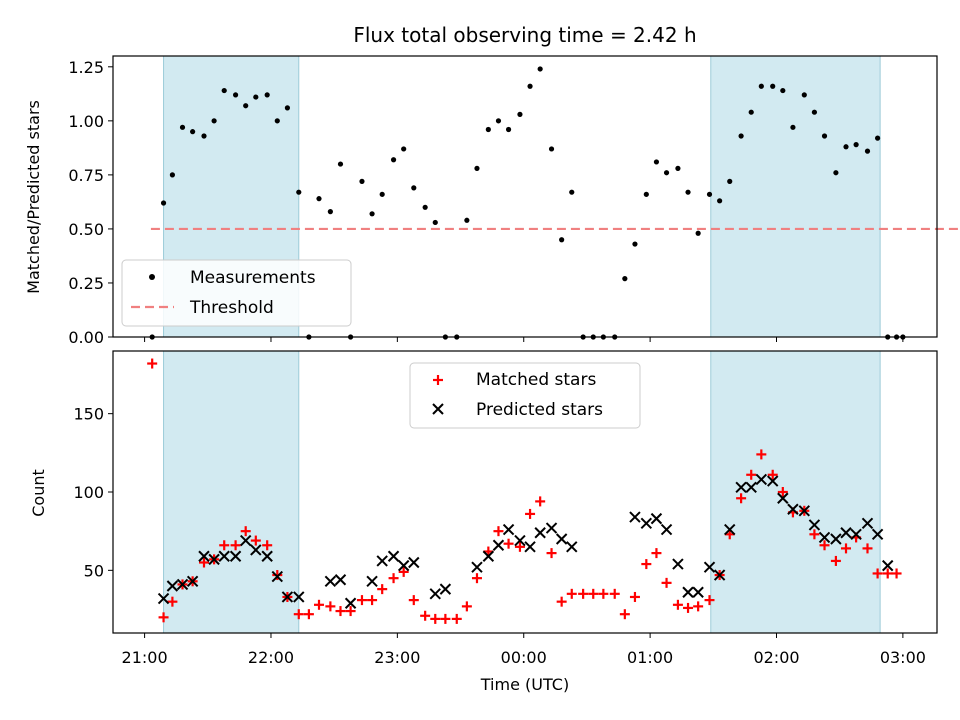 The image size is (960, 720). I want to click on x-tick-label: 02:00, so click(776, 657).